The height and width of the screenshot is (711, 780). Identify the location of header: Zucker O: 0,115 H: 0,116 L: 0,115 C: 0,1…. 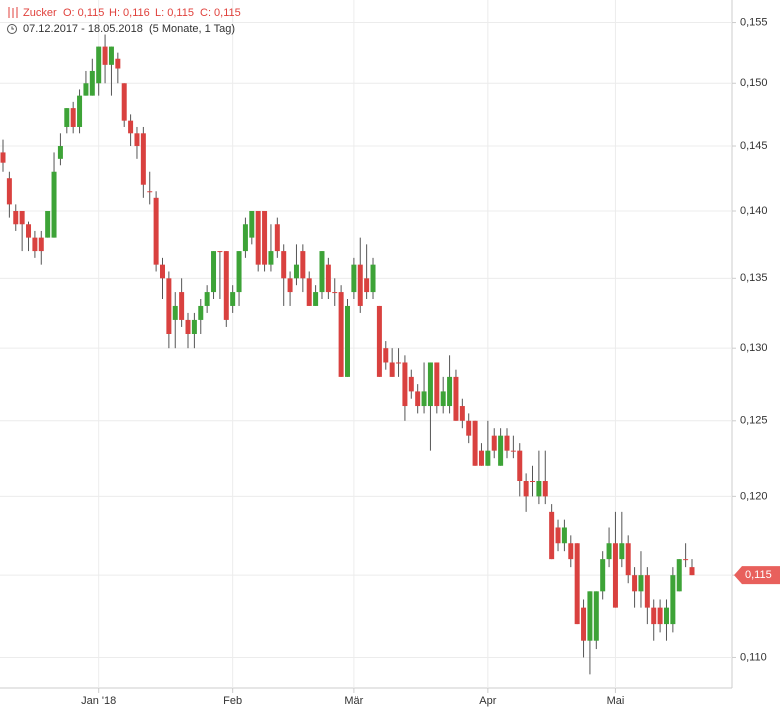
(124, 21).